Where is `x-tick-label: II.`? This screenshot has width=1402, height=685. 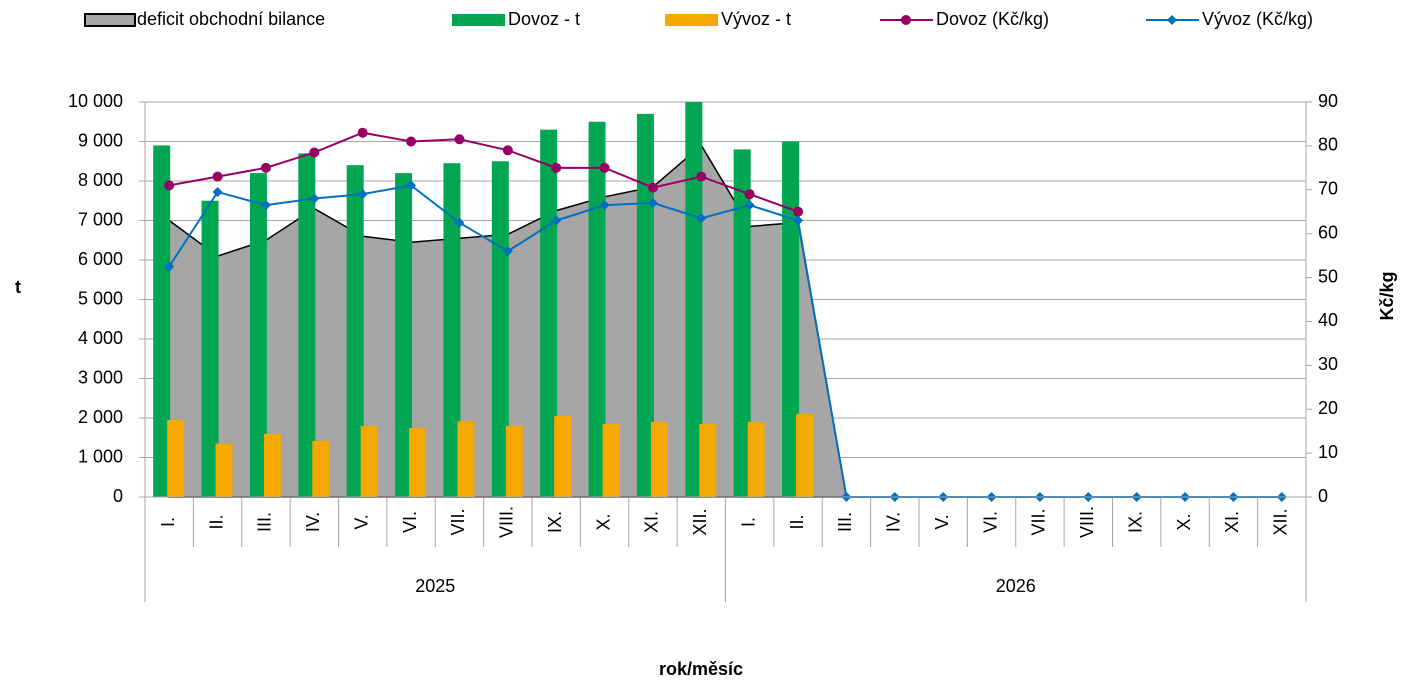 x-tick-label: II. is located at coordinates (797, 521).